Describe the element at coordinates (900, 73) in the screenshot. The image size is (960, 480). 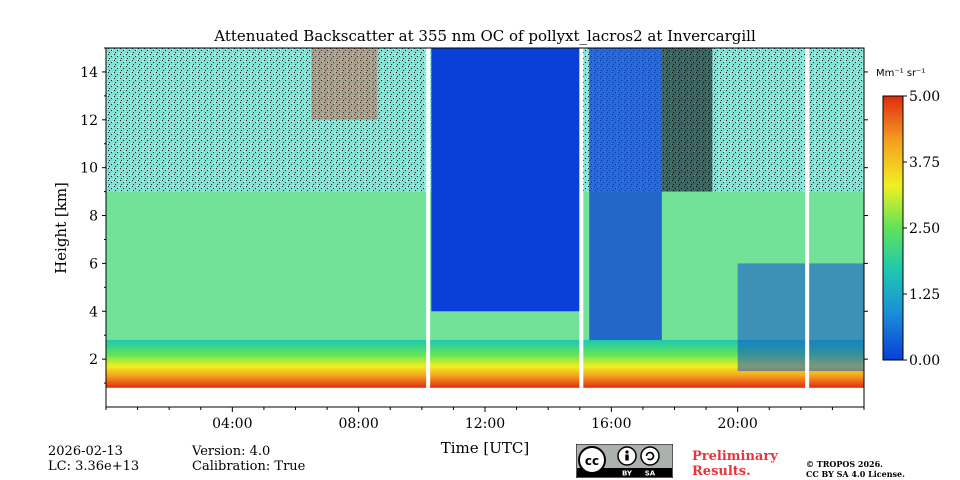
I see `colorbar-unit: Mm⁻¹ sr⁻¹` at that location.